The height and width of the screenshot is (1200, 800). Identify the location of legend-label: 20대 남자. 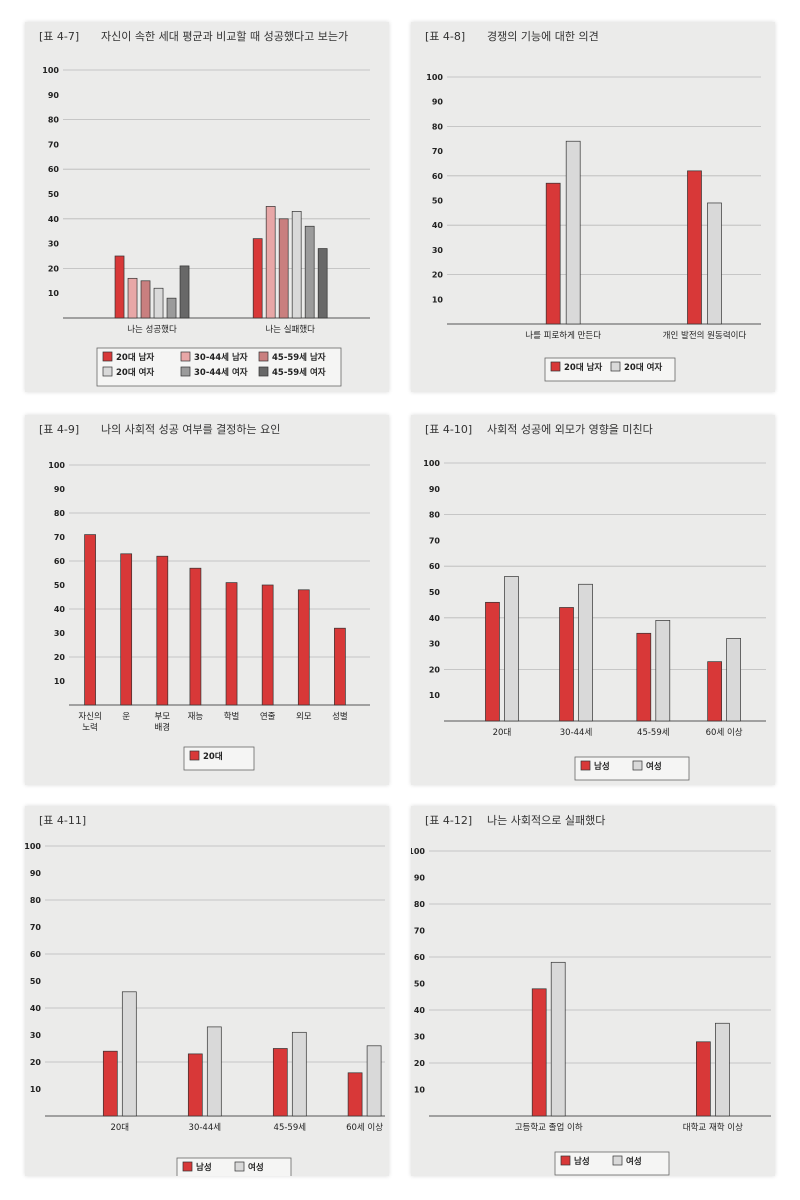
(135, 357).